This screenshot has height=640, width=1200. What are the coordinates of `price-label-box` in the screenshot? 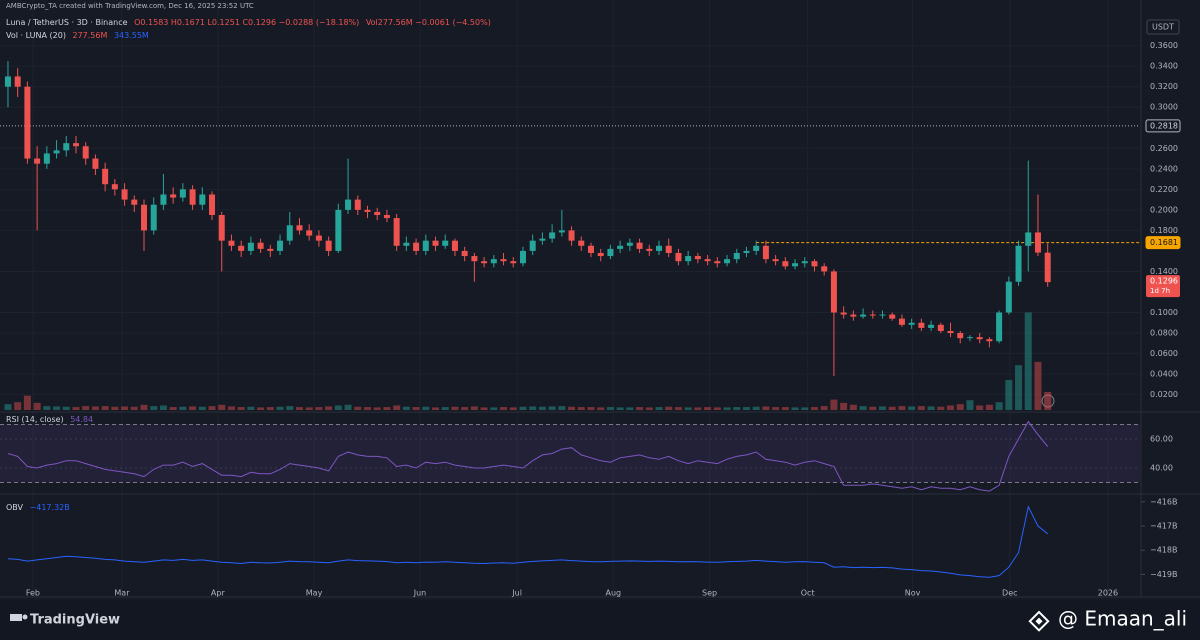 It's located at (1163, 243).